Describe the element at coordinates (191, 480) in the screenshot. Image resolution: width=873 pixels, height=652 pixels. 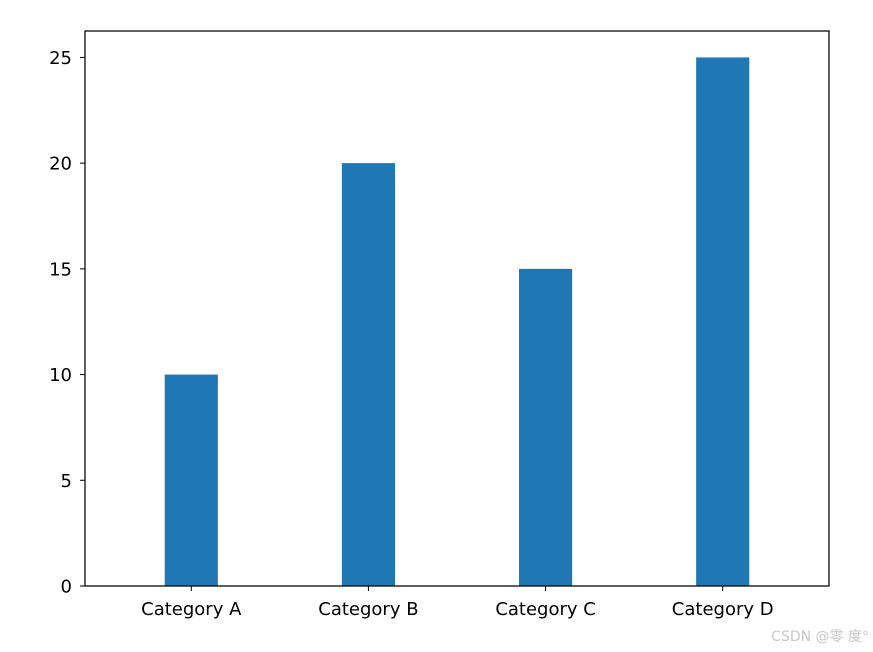
I see `bar-category-a` at that location.